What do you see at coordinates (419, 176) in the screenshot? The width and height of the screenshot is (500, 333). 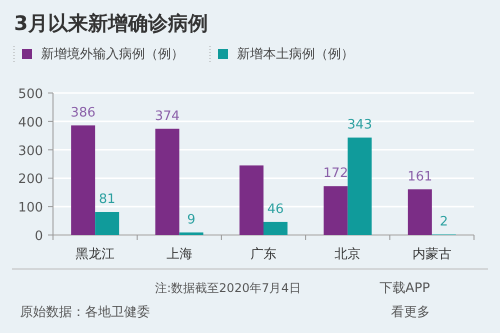 I see `data-label: 161` at bounding box center [419, 176].